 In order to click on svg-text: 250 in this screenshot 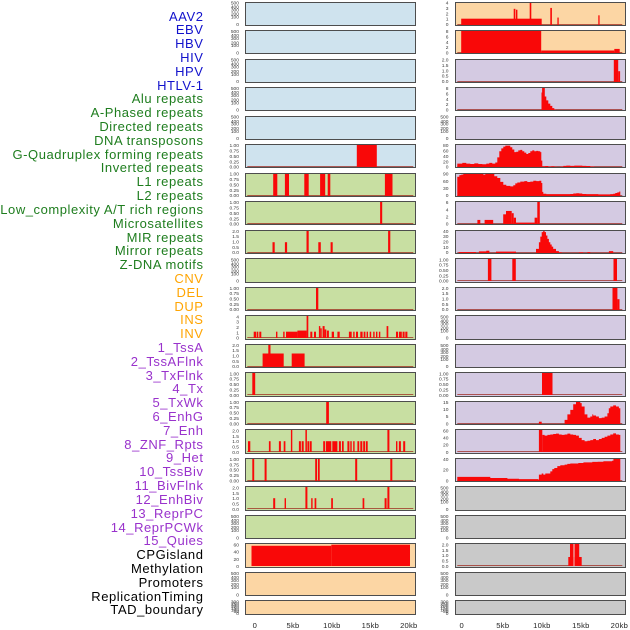, I will do `click(444, 604)`.